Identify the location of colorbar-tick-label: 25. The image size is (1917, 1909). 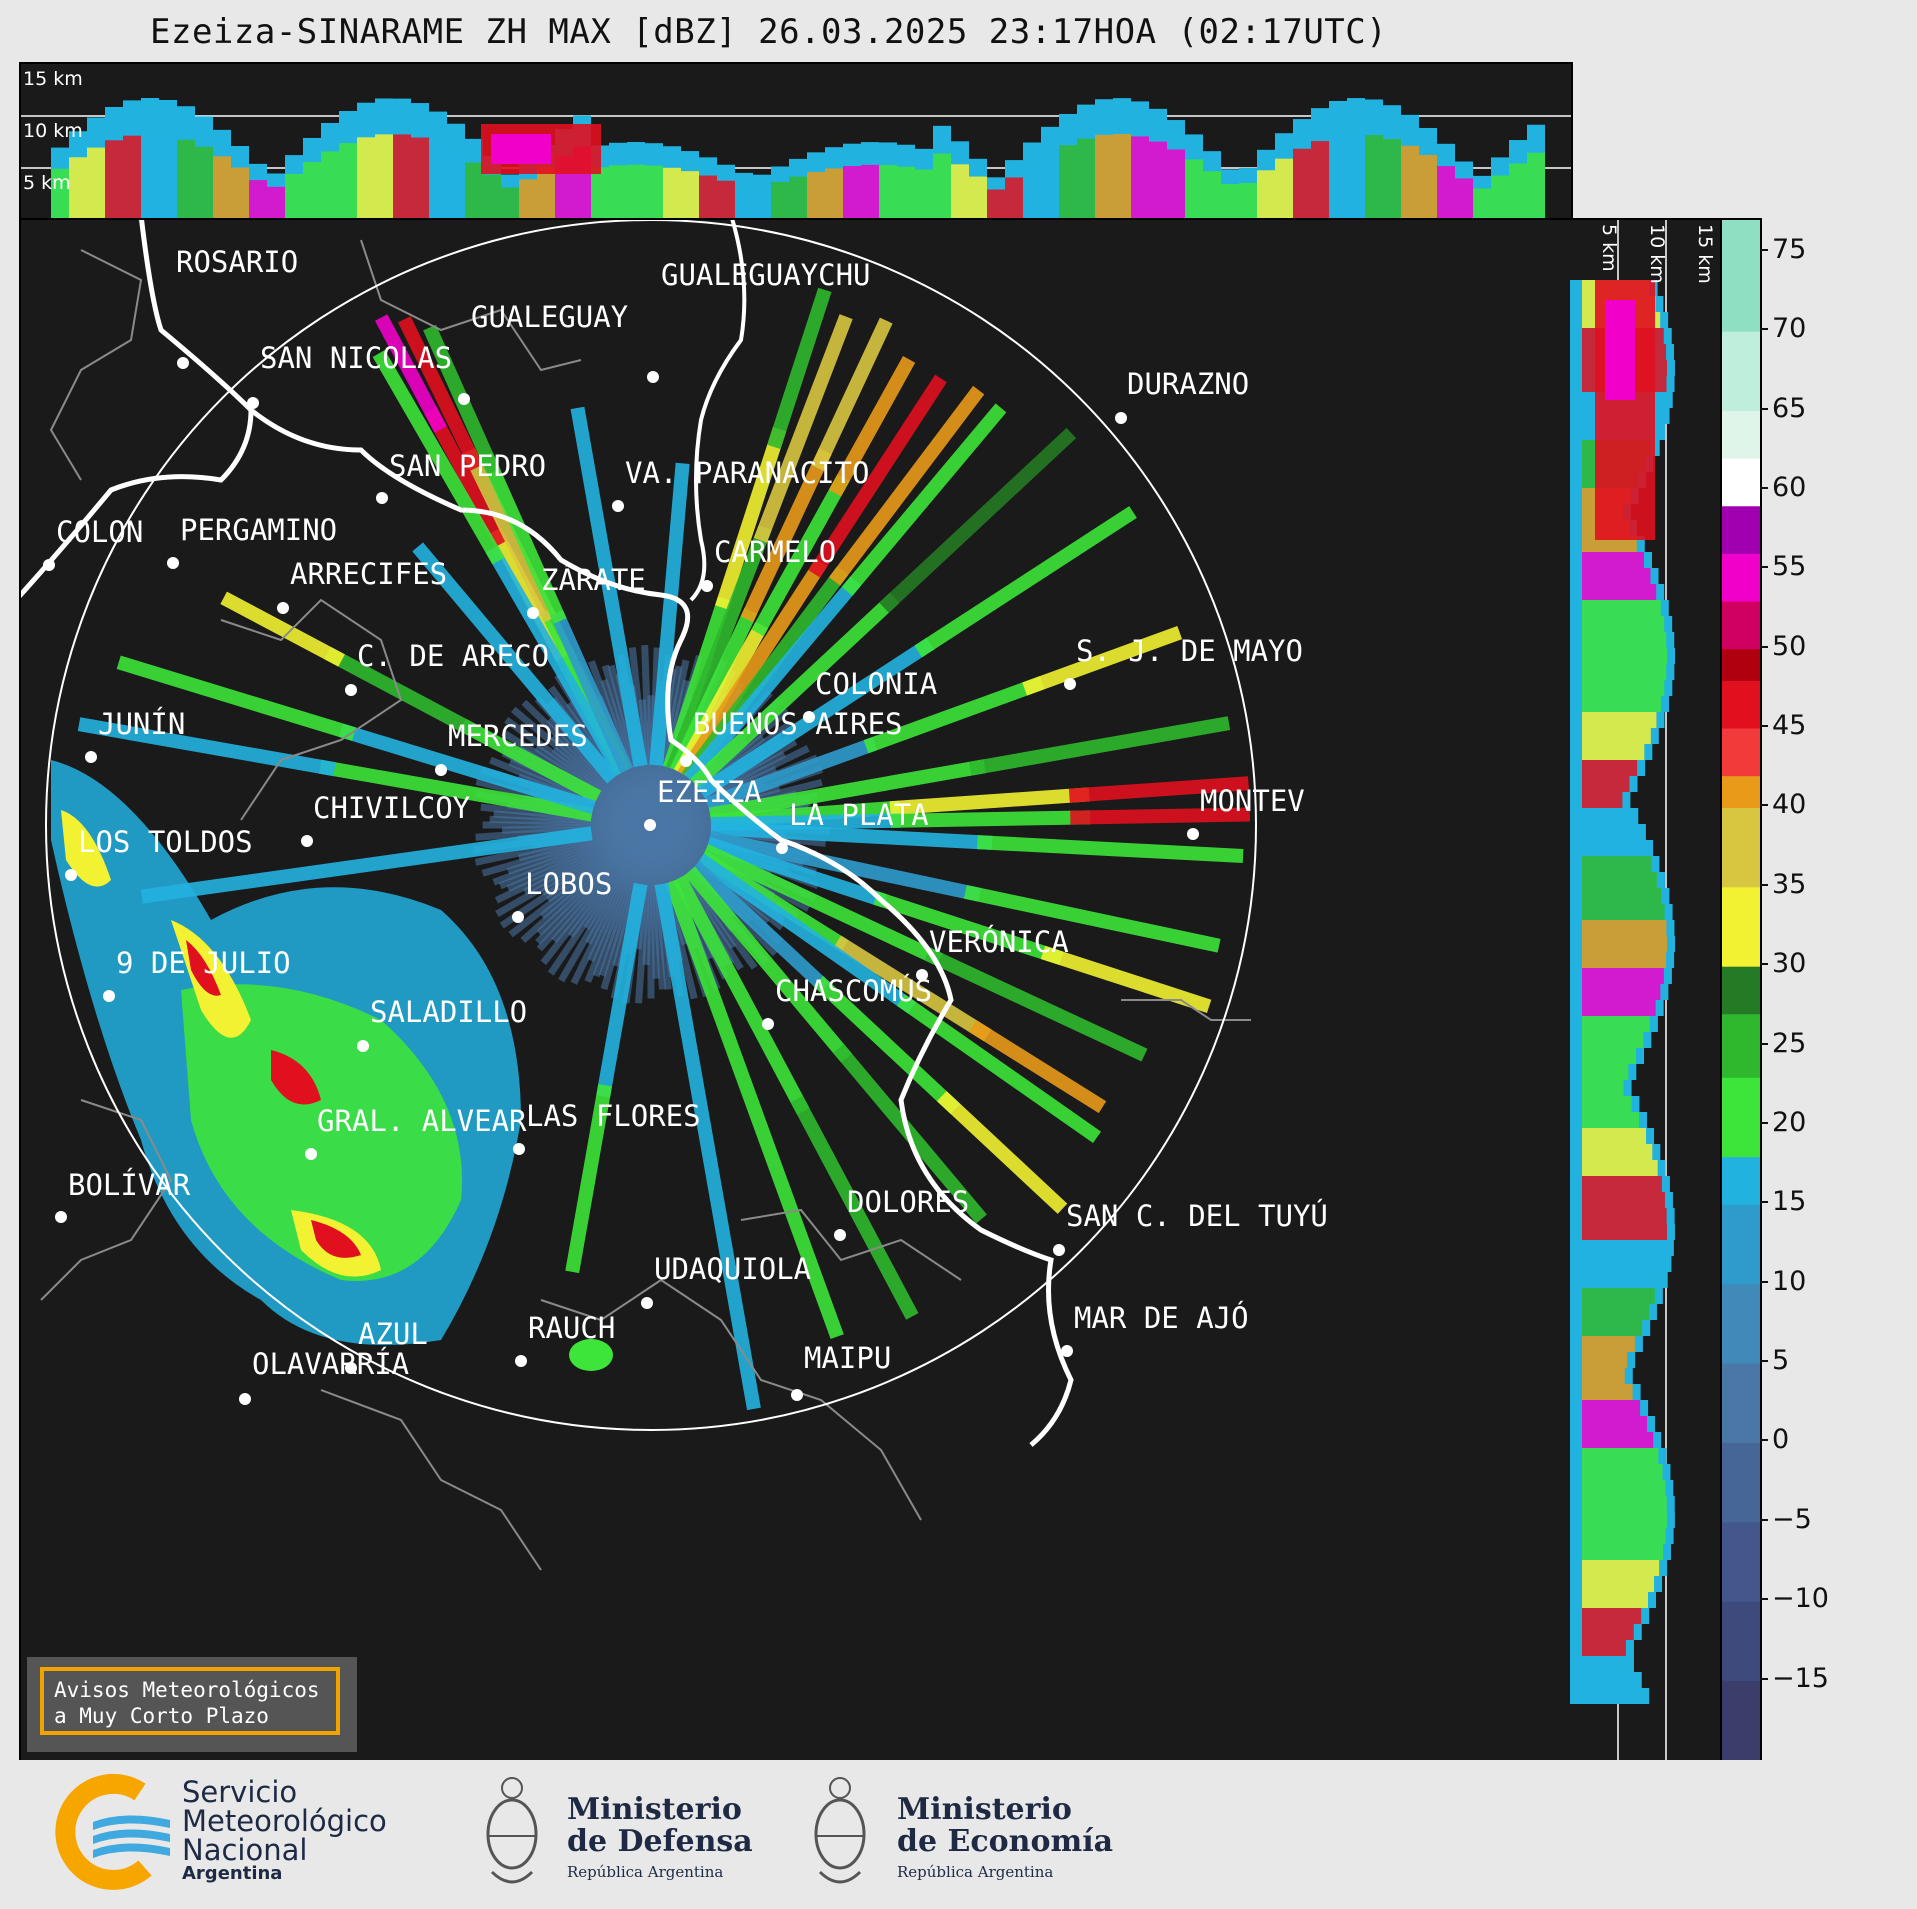
(1789, 1043).